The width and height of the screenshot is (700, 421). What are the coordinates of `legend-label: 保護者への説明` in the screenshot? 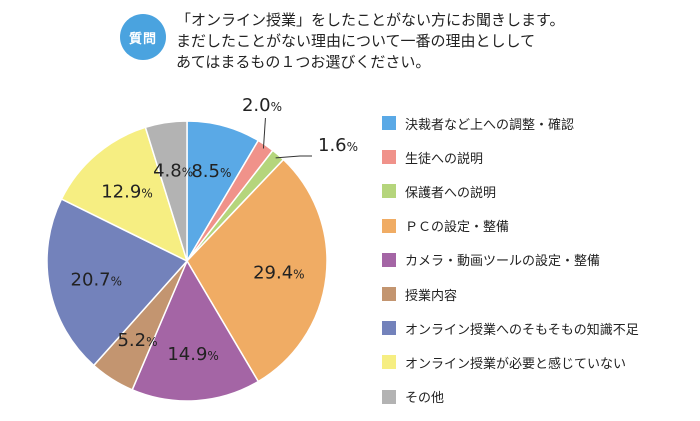 It's located at (451, 193).